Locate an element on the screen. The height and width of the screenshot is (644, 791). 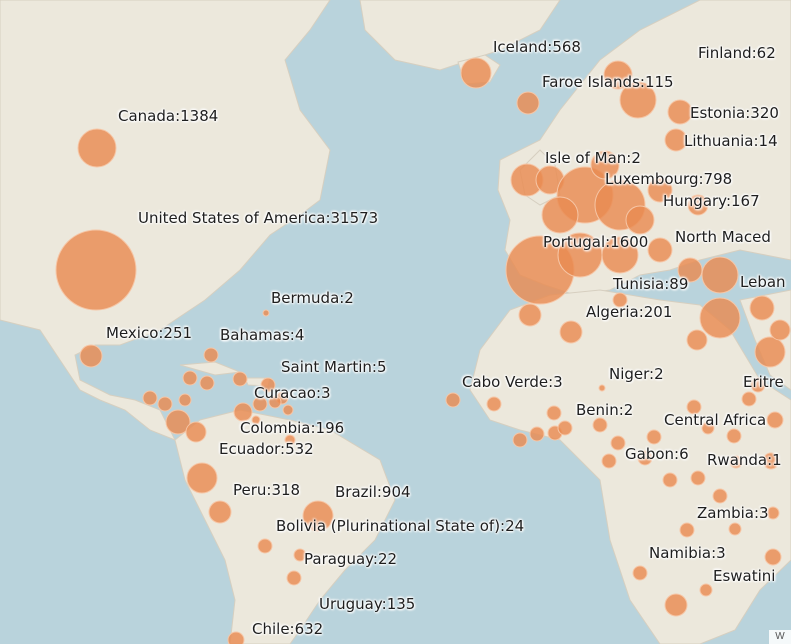
bubble-peru is located at coordinates (220, 512).